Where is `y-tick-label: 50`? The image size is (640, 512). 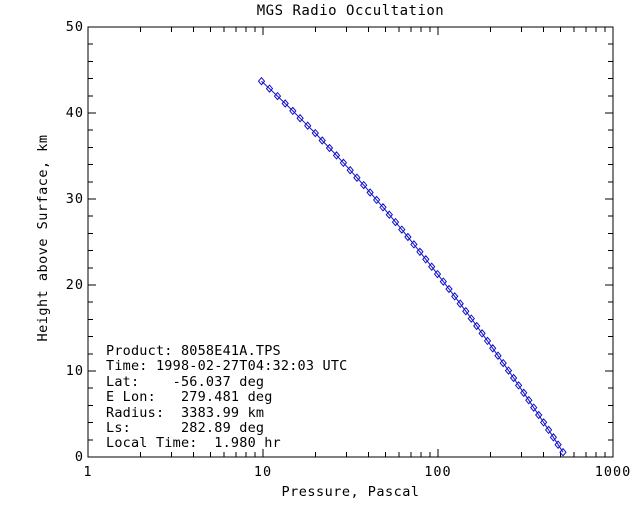
y-tick-label: 50 is located at coordinates (74, 27).